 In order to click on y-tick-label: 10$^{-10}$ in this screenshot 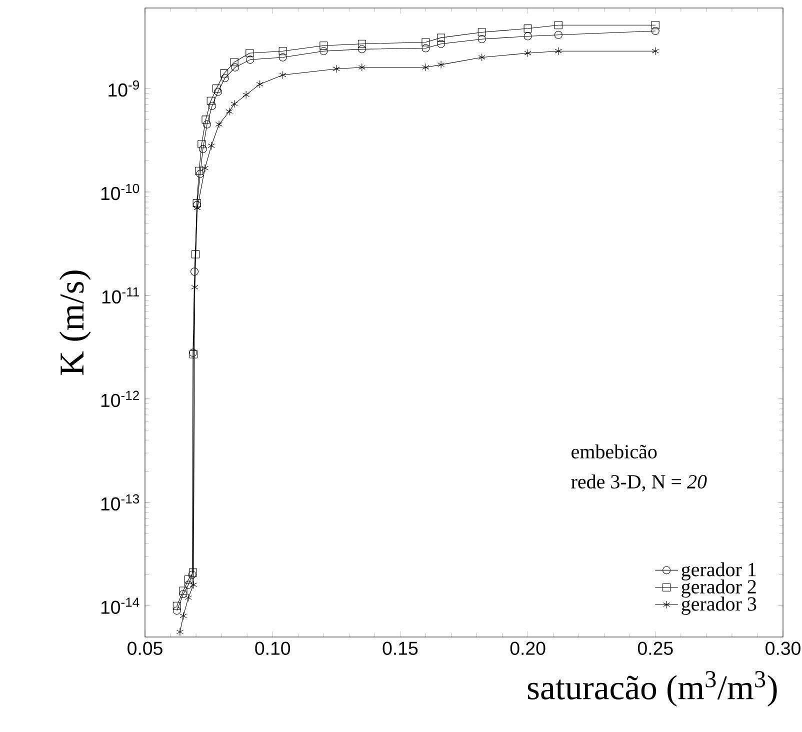, I will do `click(120, 192)`.